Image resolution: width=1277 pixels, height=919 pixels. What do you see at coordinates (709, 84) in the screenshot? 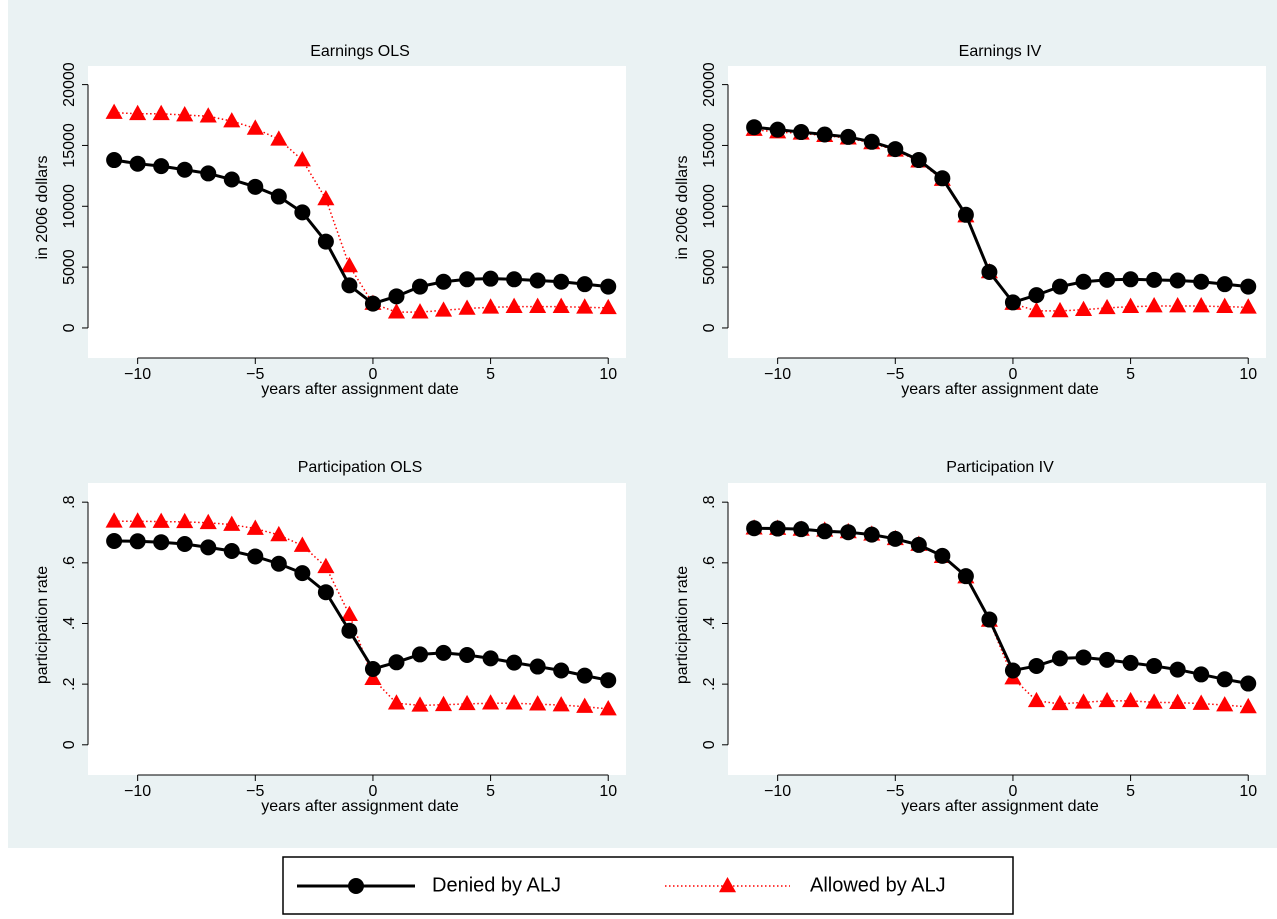
I see `y-tick-label: 20000` at bounding box center [709, 84].